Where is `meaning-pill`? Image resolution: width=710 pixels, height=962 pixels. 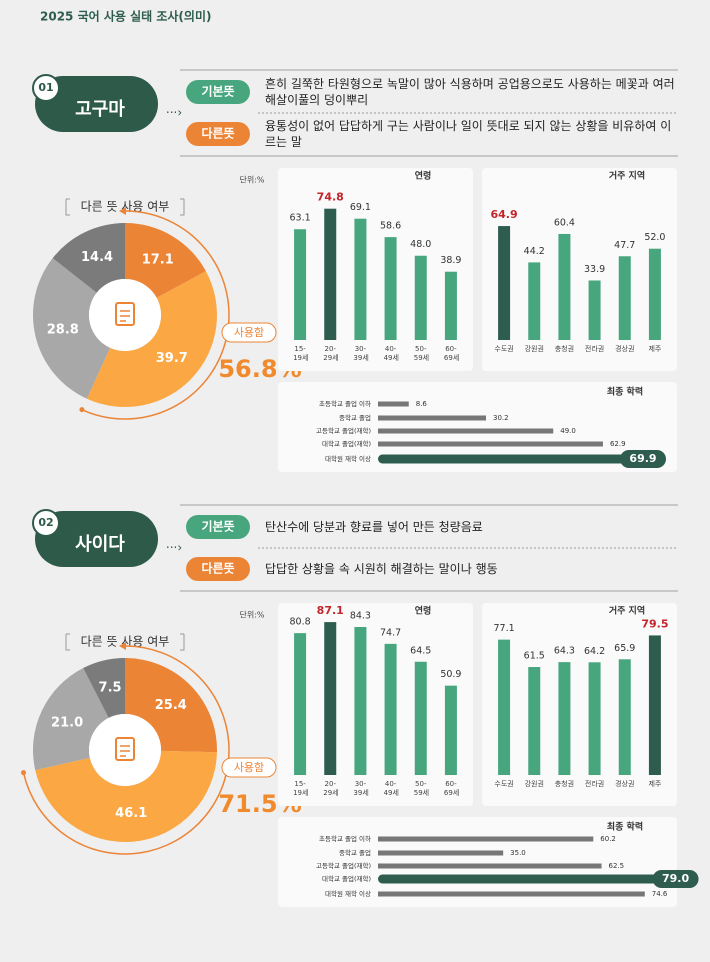 meaning-pill is located at coordinates (218, 92).